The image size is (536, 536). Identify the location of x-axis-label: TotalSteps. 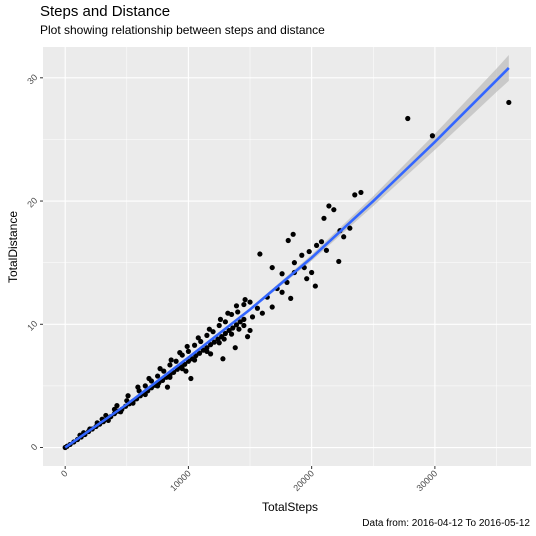
(290, 507).